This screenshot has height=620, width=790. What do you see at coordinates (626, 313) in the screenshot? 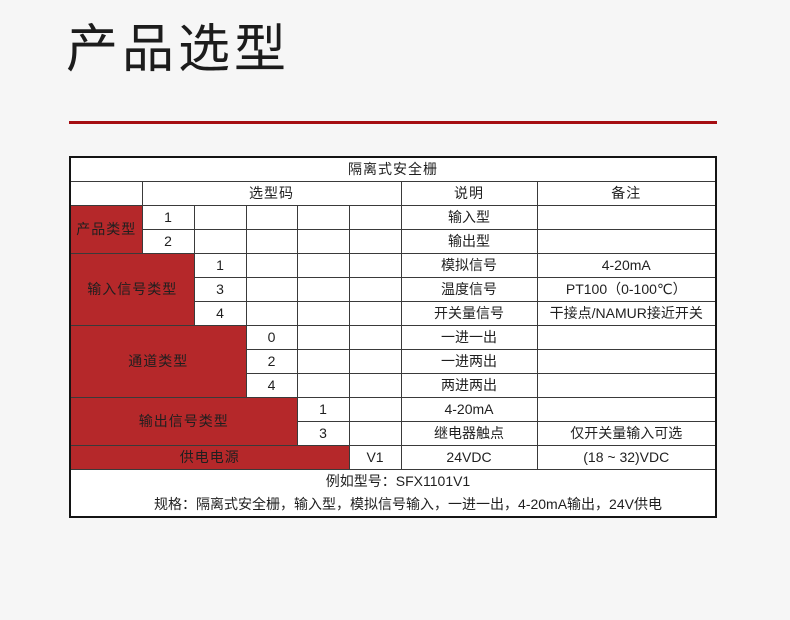
I see `note-cell: 干接点/NAMUR接近开关` at bounding box center [626, 313].